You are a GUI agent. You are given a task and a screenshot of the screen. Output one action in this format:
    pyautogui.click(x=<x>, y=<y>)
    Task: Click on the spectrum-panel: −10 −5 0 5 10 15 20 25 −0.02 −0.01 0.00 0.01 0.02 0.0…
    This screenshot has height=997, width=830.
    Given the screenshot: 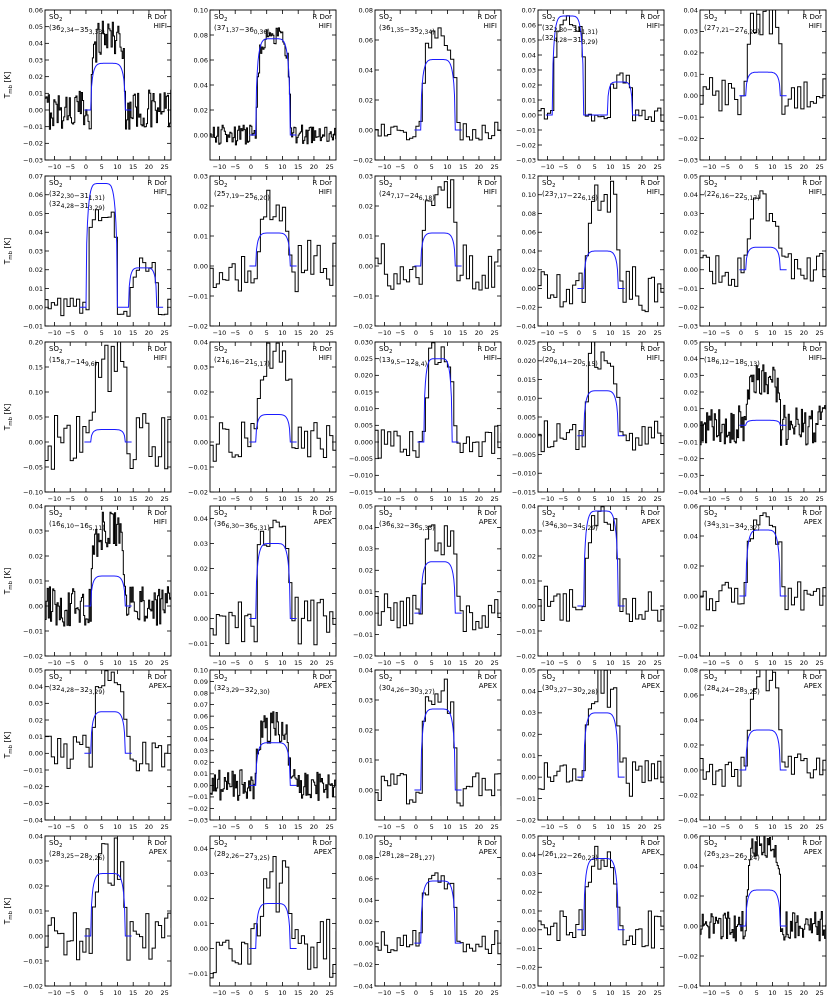 What is the action you would take?
    pyautogui.click(x=87, y=584)
    